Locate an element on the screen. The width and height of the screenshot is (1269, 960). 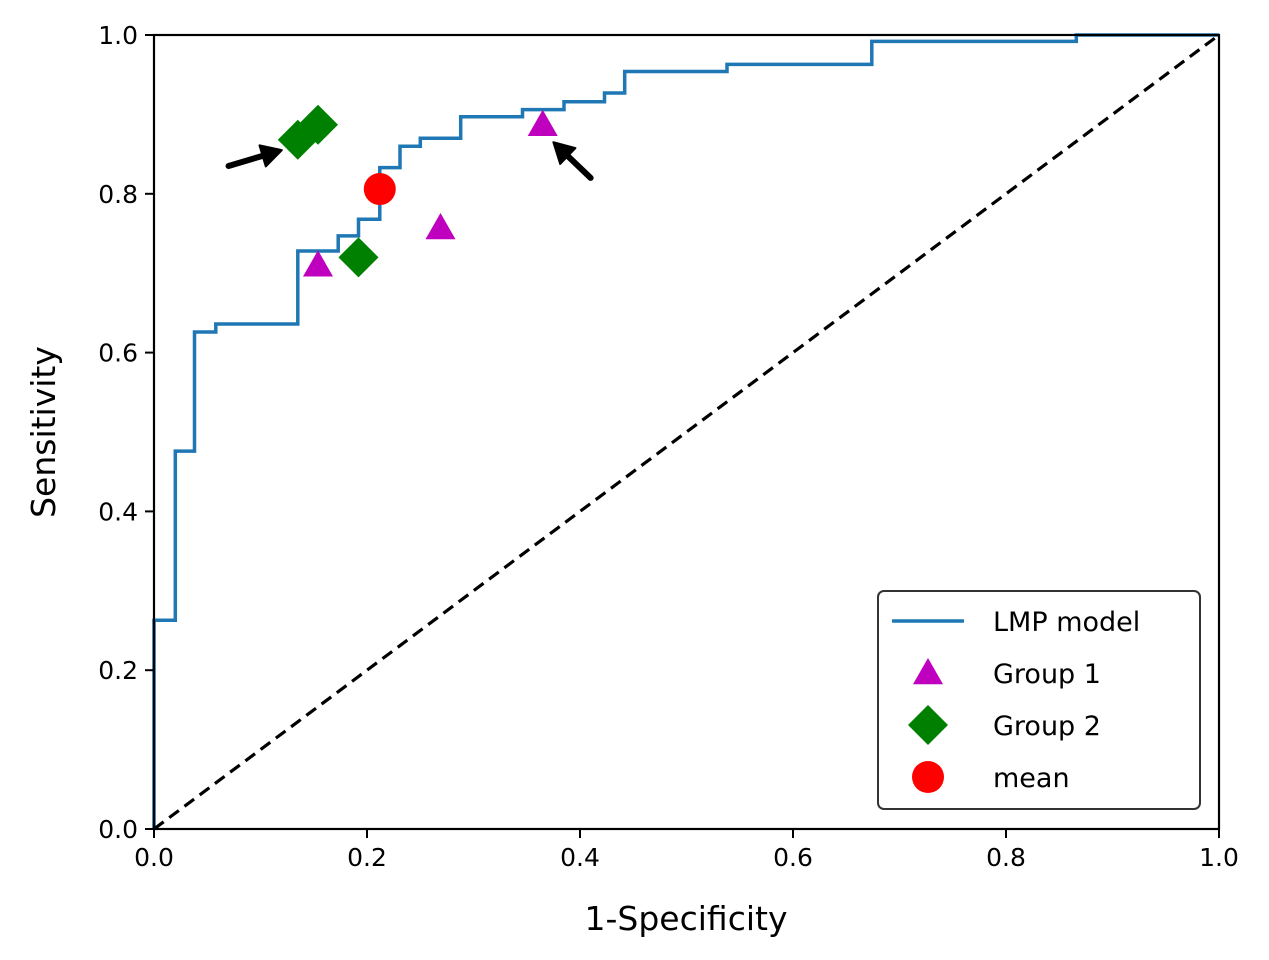
y-axis-title: Sensitivity is located at coordinates (43, 432).